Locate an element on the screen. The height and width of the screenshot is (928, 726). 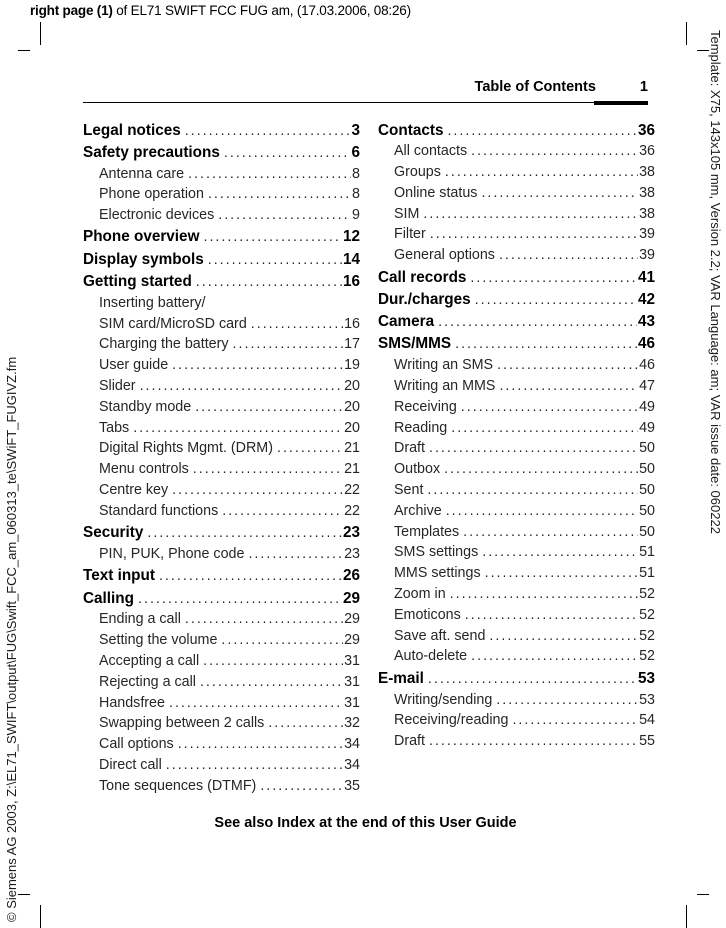
toc-entry-label: Outbox is located at coordinates (417, 469).